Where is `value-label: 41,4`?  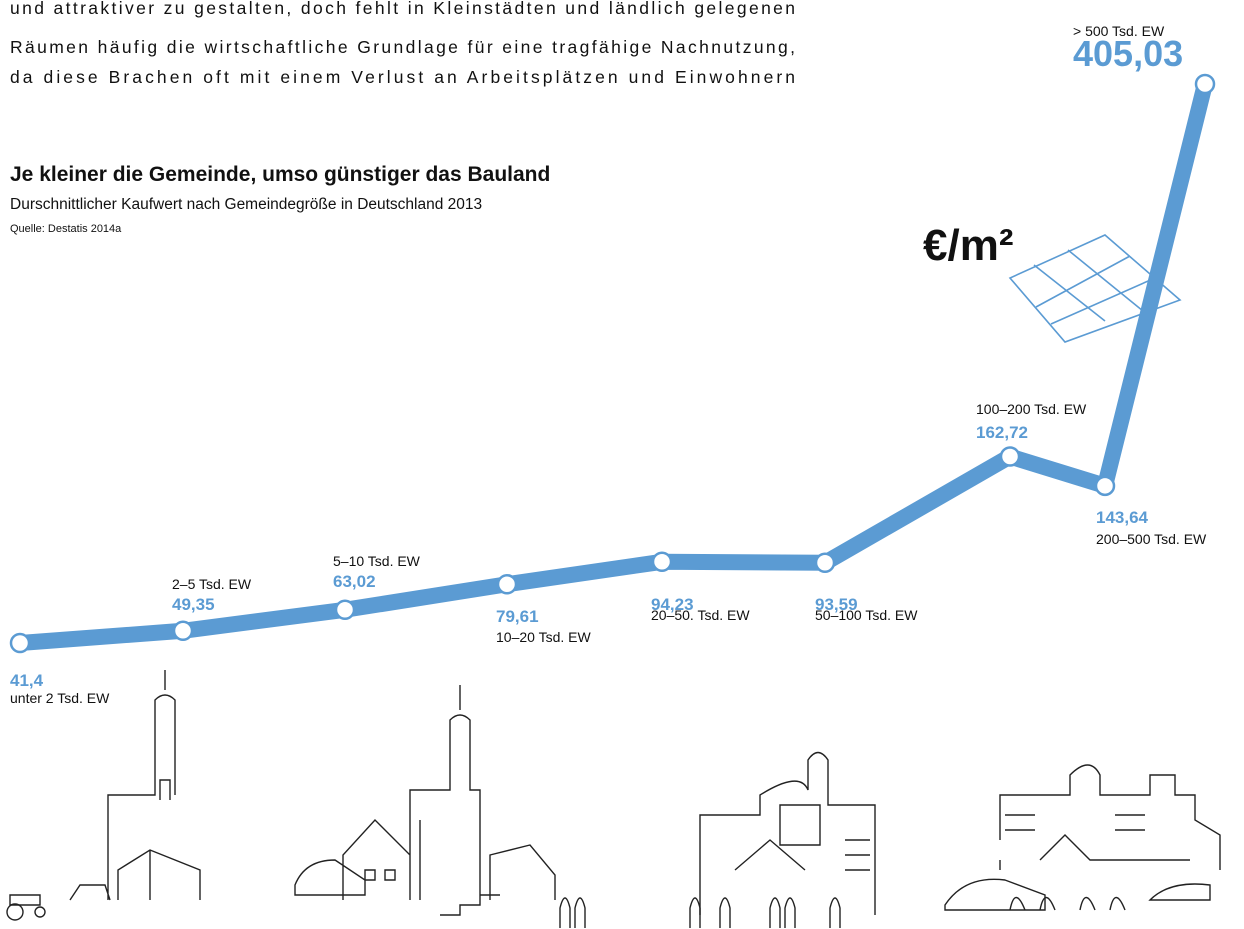
value-label: 41,4 is located at coordinates (27, 680).